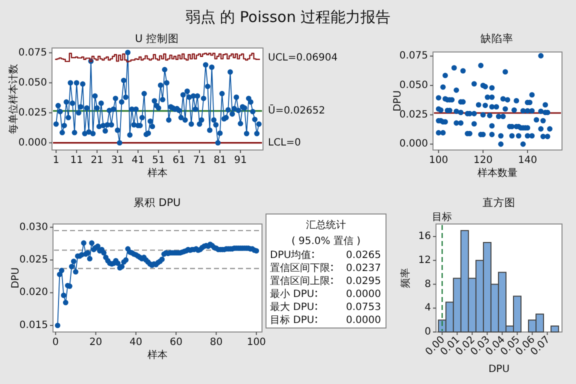 This screenshot has height=384, width=576. Describe the element at coordinates (363, 268) in the screenshot. I see `data-label: 0.0237` at that location.